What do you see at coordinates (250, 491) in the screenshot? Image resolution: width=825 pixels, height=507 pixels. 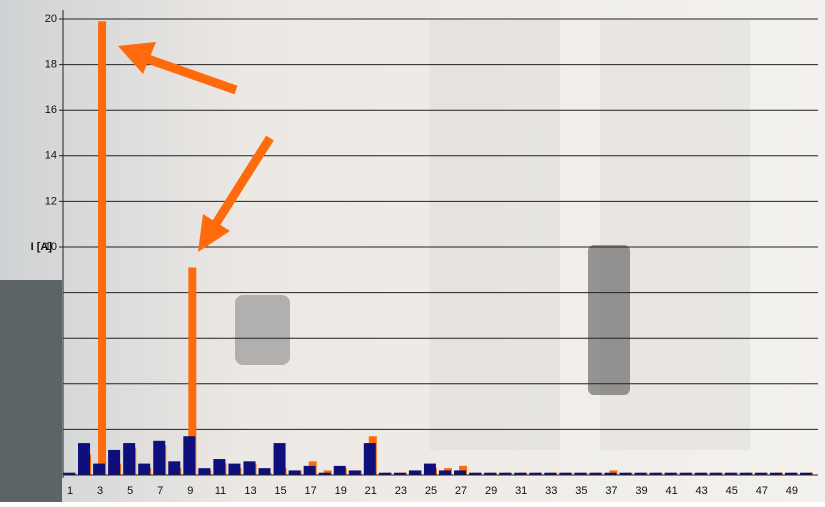 I see `x-tick-label: 13` at bounding box center [250, 491].